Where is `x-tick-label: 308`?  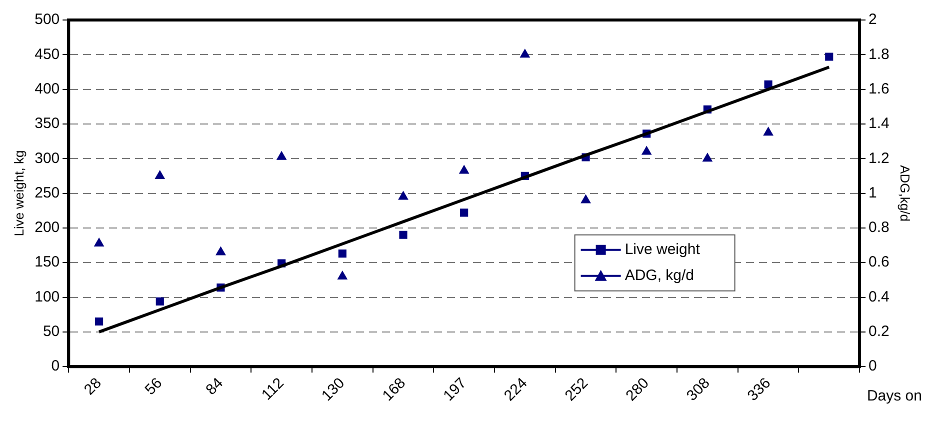 x-tick-label: 308 is located at coordinates (698, 389).